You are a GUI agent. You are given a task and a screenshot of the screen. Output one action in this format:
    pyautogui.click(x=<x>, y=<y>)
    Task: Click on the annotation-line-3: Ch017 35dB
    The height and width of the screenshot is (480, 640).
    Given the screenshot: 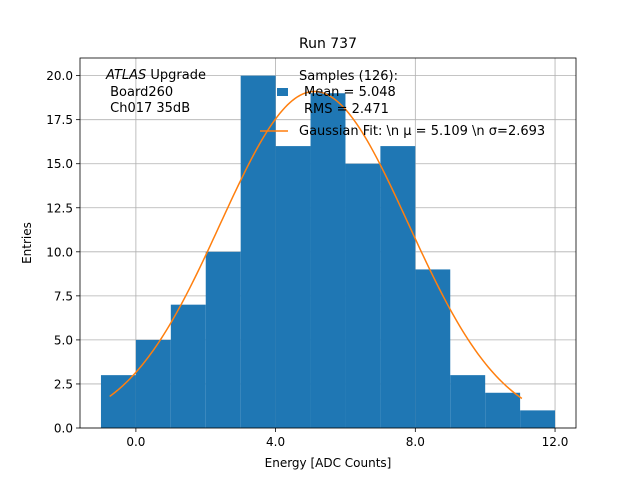 What is the action you would take?
    pyautogui.click(x=148, y=108)
    